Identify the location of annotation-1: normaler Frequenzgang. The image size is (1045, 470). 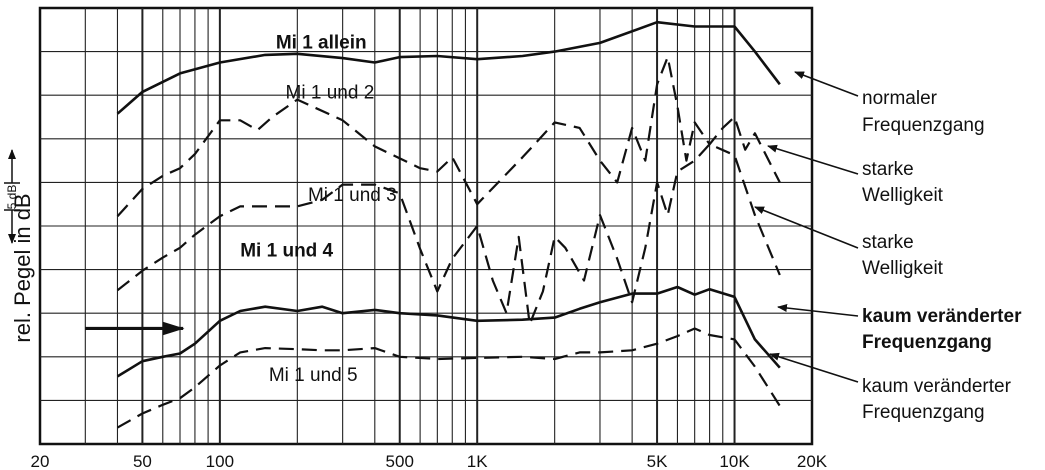
(889, 103).